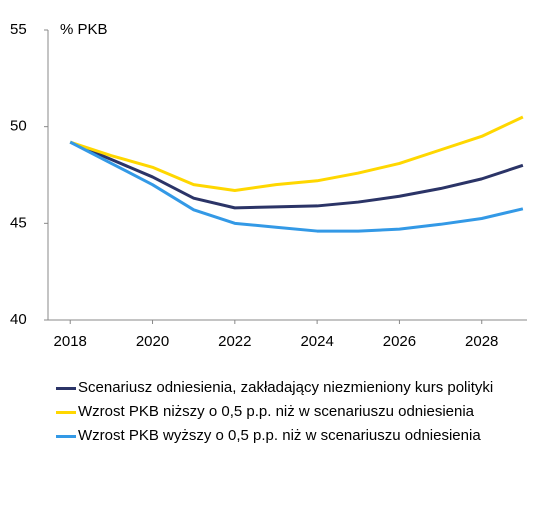 The height and width of the screenshot is (510, 547). What do you see at coordinates (316, 341) in the screenshot?
I see `x-tick-label: 2024` at bounding box center [316, 341].